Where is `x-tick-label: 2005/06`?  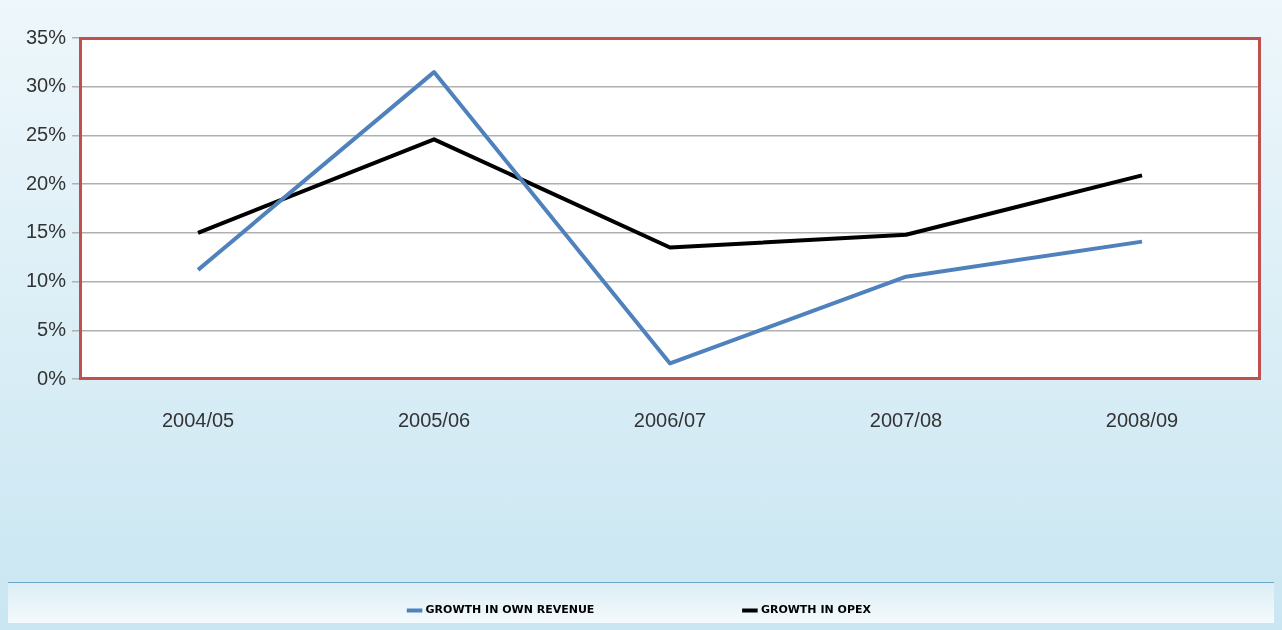 x-tick-label: 2005/06 is located at coordinates (434, 419).